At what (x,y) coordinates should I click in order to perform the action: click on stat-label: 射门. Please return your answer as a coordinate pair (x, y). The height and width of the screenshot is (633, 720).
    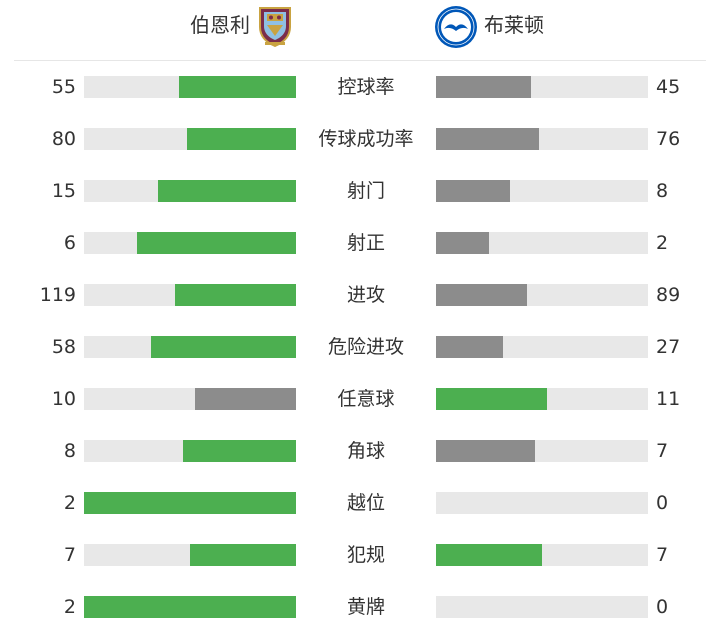
    Looking at the image, I should click on (365, 191).